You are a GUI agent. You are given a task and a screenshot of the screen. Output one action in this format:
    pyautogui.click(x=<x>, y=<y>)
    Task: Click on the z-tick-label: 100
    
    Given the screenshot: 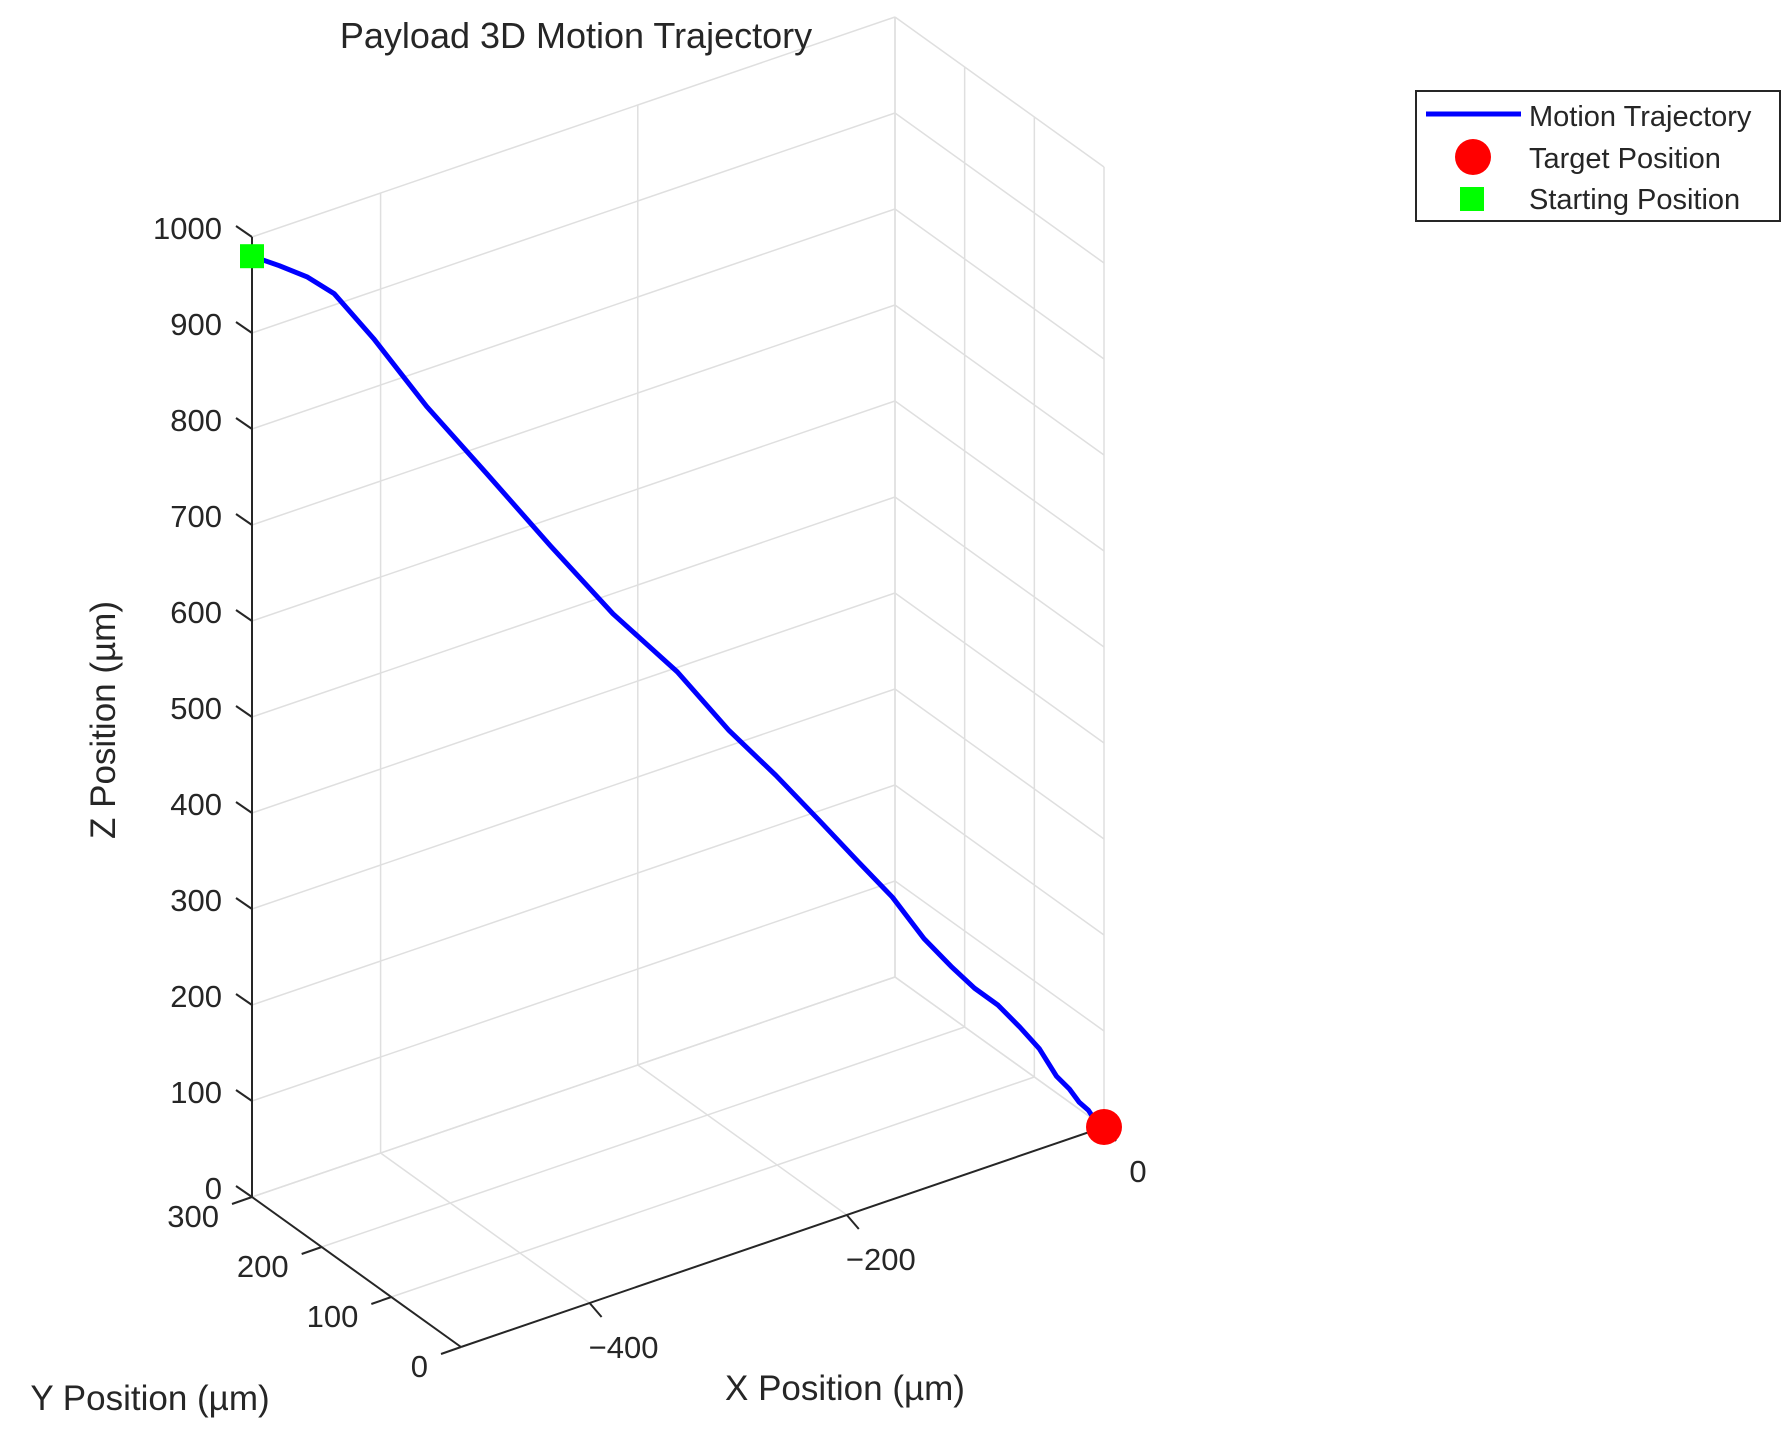 What is the action you would take?
    pyautogui.click(x=196, y=1092)
    